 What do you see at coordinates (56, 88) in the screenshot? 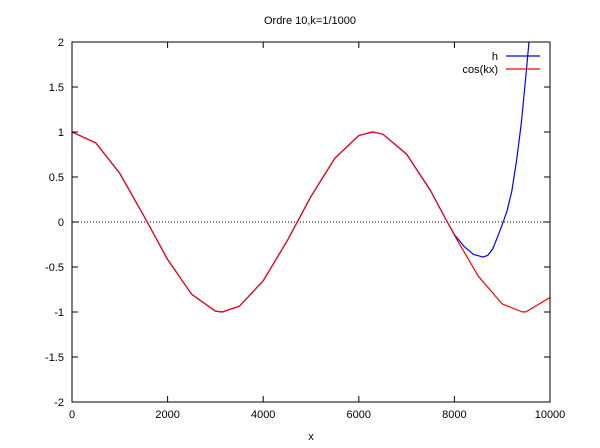
I see `y-tick-label: 1.5` at bounding box center [56, 88].